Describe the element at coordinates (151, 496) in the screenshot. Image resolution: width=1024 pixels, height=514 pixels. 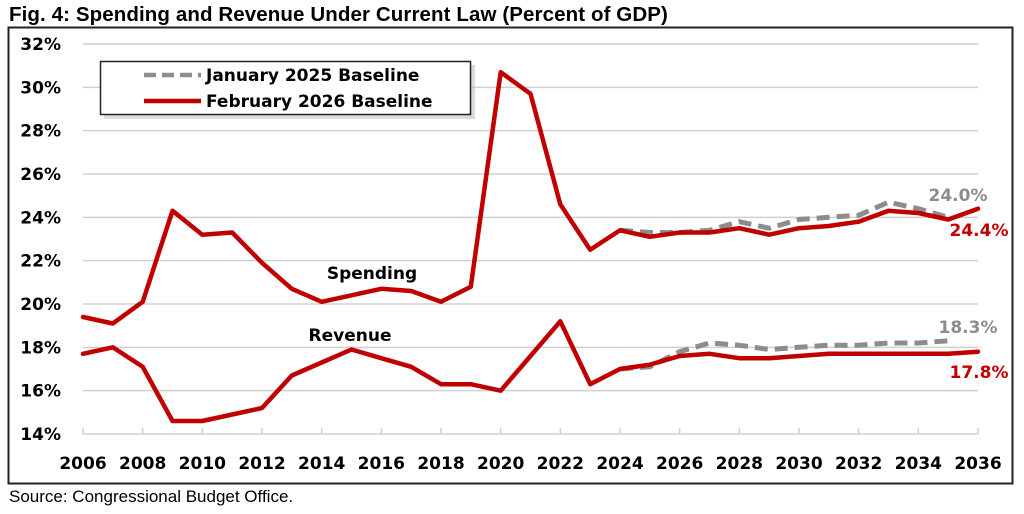
I see `source-note: Source: Congressional Budget Office.` at that location.